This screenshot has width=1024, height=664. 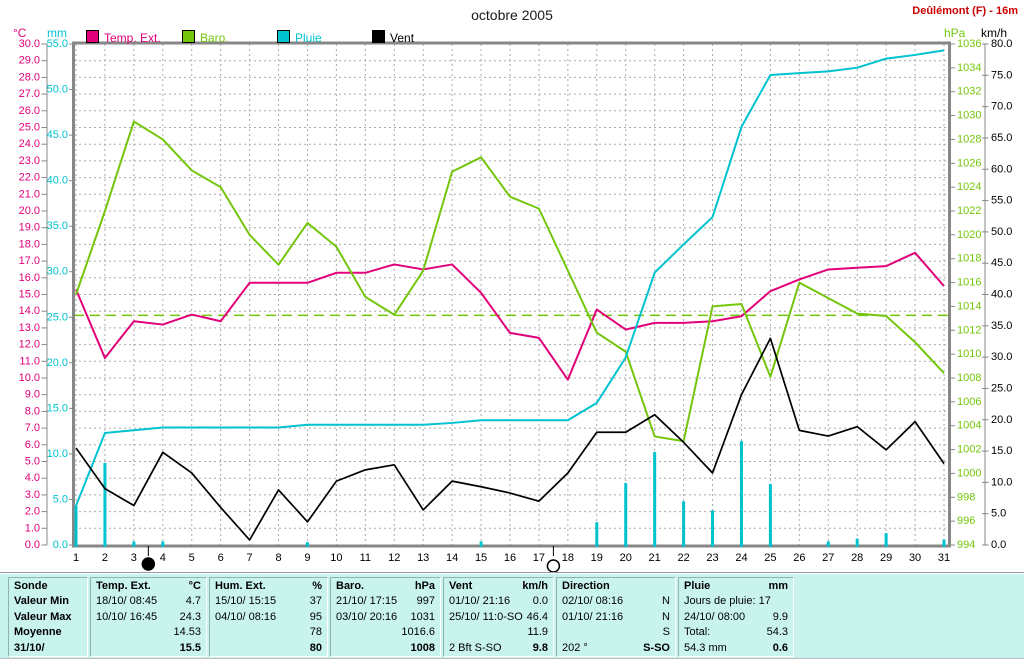 I want to click on table-data-row: 04/10/ 08:16 95, so click(x=268, y=617).